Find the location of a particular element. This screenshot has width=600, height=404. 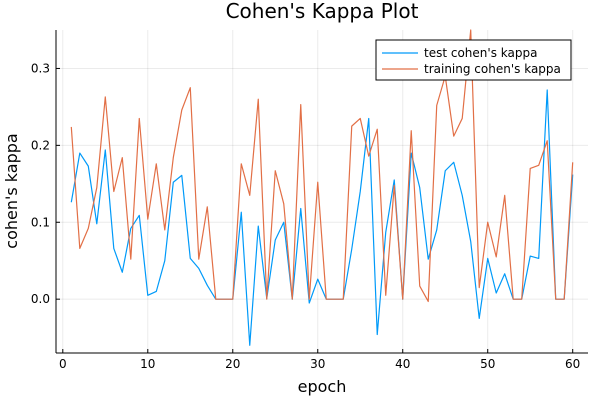

y-axis-title: cohen's kappa is located at coordinates (11, 190).